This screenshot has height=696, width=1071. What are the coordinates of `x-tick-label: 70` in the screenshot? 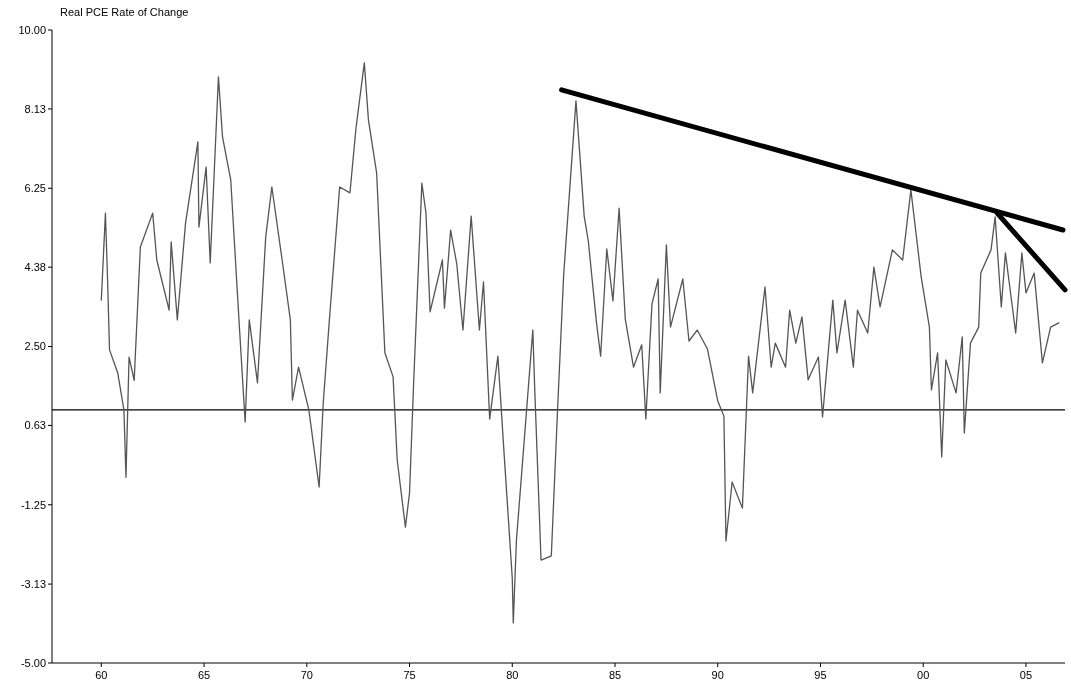 It's located at (306, 675).